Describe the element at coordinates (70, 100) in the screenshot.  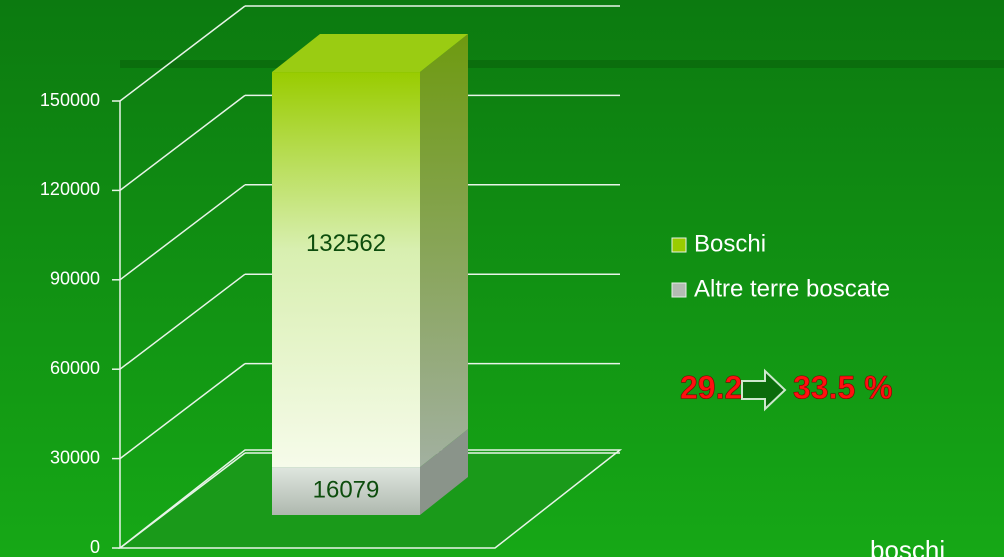
I see `y-tick-label: 150000` at that location.